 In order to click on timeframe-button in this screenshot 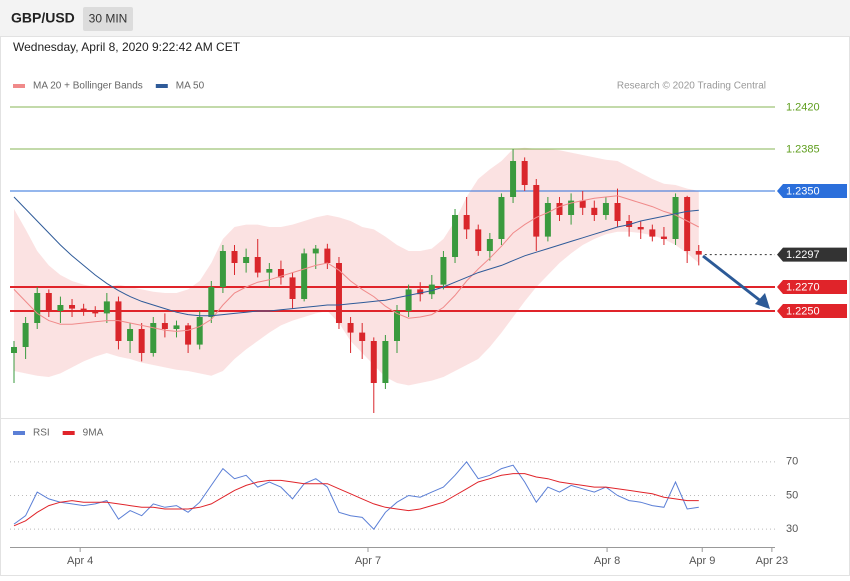, I will do `click(108, 19)`.